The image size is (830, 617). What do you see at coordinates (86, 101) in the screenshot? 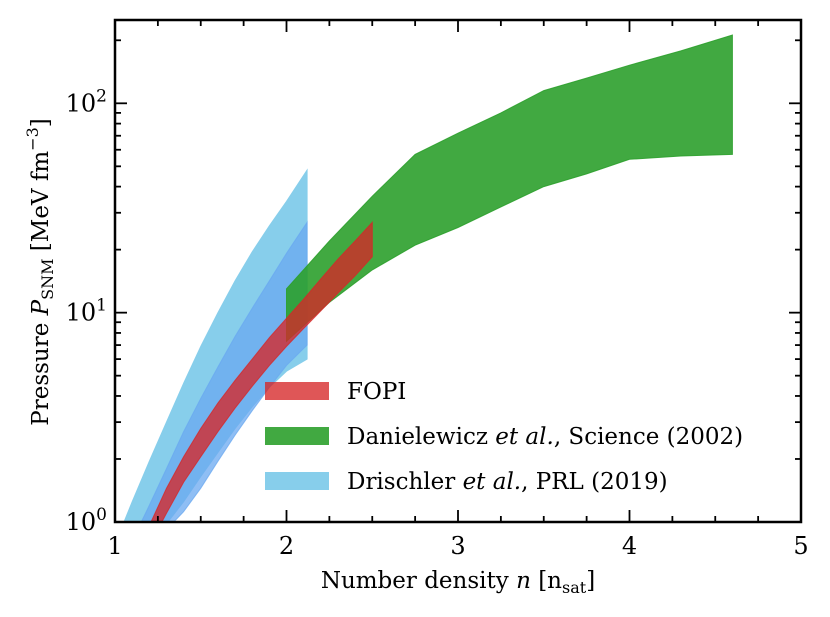
I see `y-tick-label: 10²` at bounding box center [86, 101].